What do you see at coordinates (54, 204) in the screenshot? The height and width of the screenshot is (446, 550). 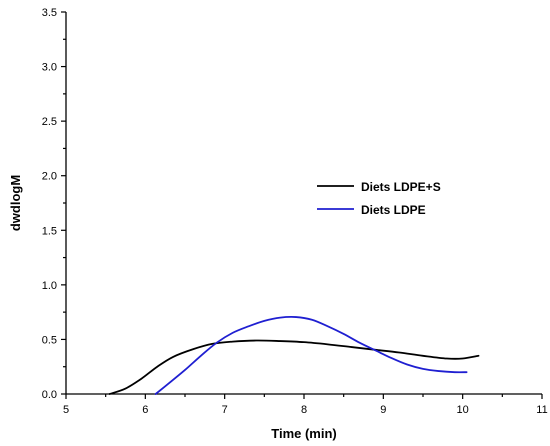 I see `y-ticks: 0.0 0.5 1.0 1.5 2.0 2.5 3.0 3.5` at bounding box center [54, 204].